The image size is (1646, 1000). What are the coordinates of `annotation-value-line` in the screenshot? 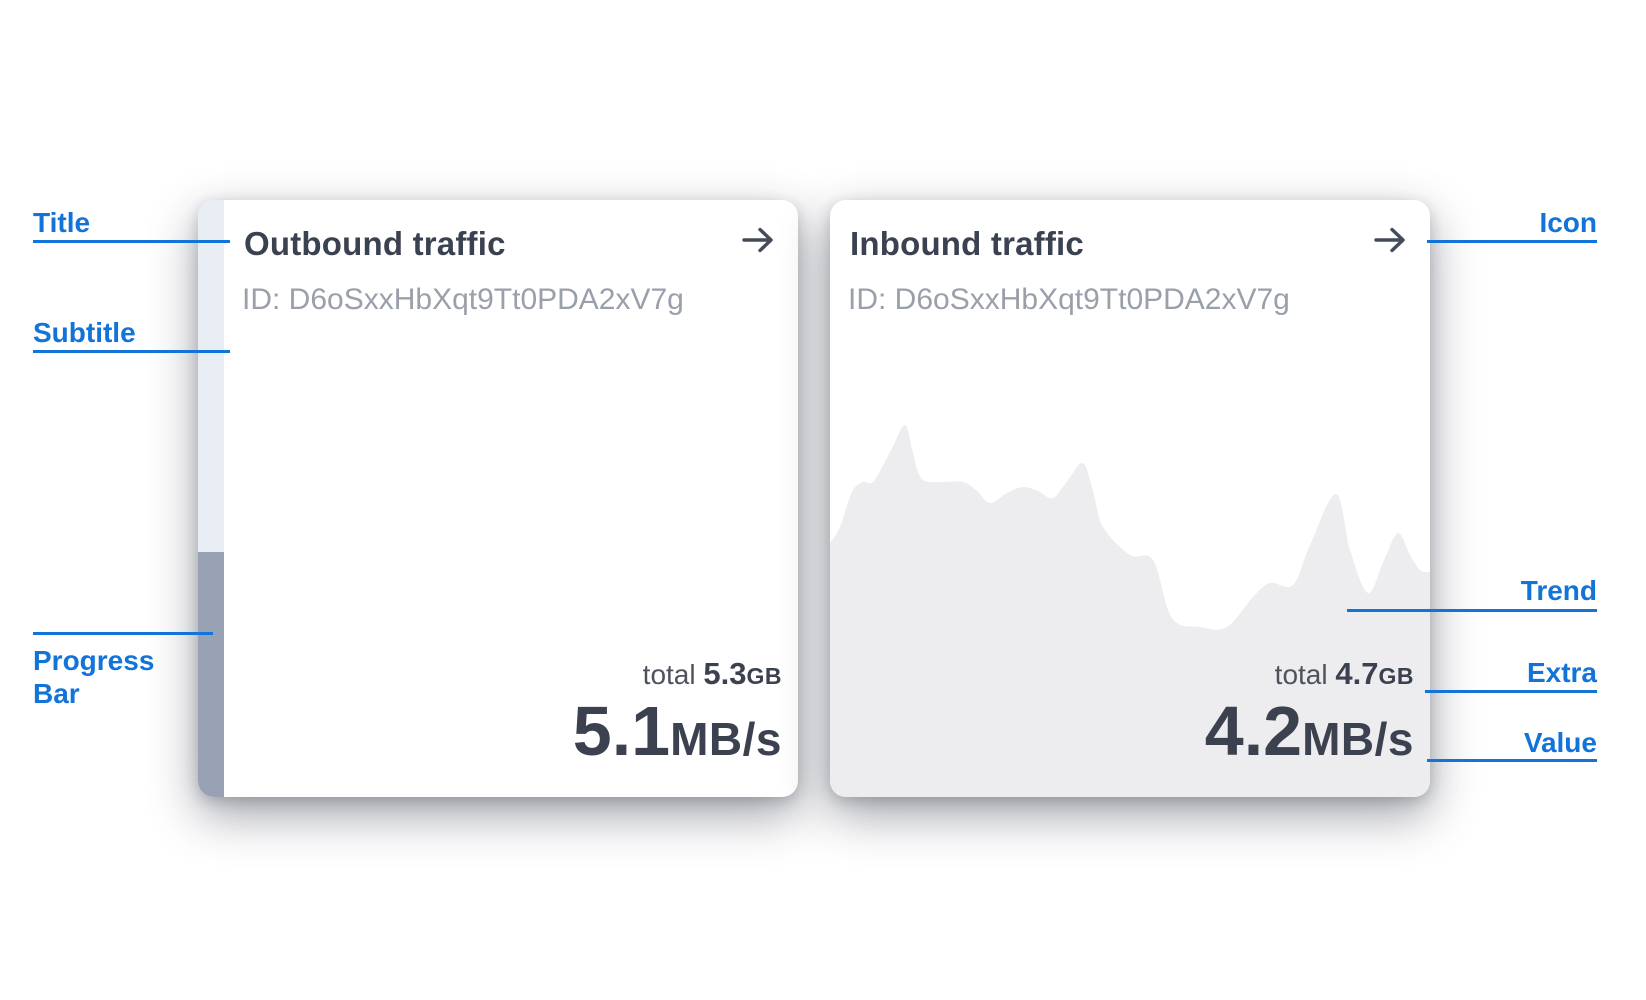 It's located at (1512, 760).